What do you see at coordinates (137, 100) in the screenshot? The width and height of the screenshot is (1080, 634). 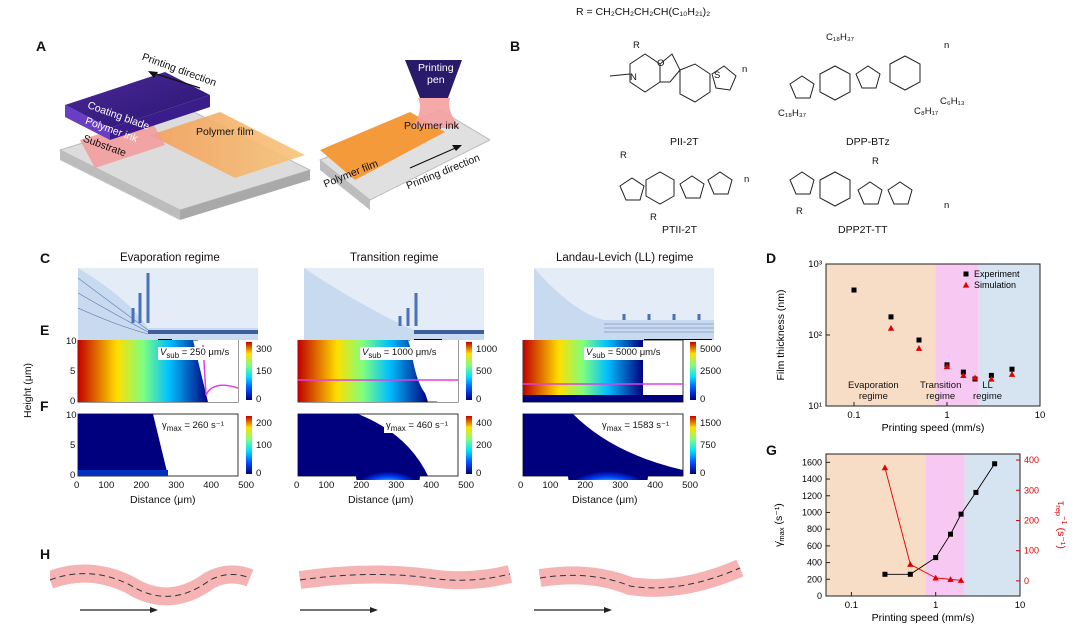 I see `coating-blade-shape` at bounding box center [137, 100].